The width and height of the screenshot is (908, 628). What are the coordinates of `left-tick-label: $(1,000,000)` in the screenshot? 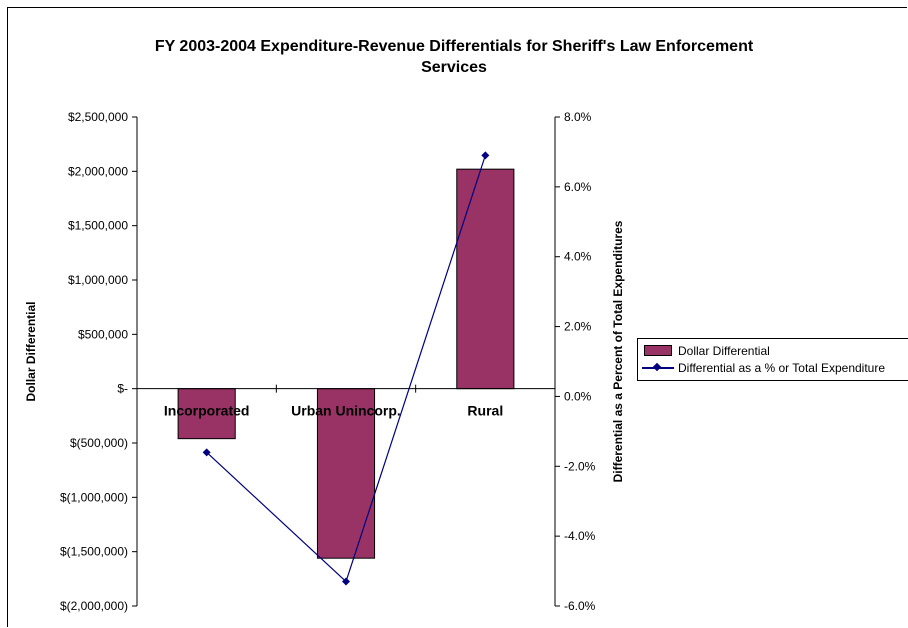 It's located at (94, 497).